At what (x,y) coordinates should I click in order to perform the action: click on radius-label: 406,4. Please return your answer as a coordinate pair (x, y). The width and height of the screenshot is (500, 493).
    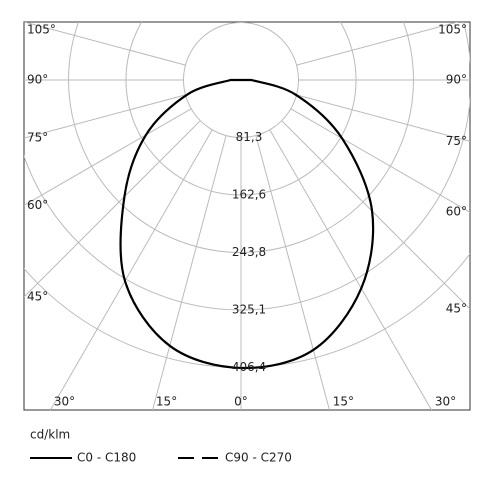
    Looking at the image, I should click on (249, 367).